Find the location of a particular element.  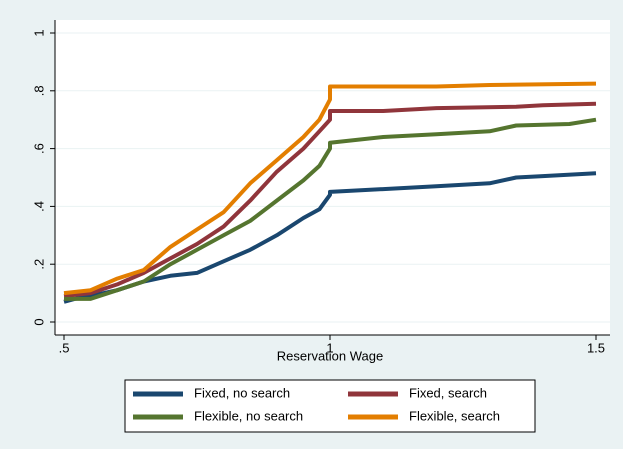

legend-label: Flexible, no search is located at coordinates (248, 415).